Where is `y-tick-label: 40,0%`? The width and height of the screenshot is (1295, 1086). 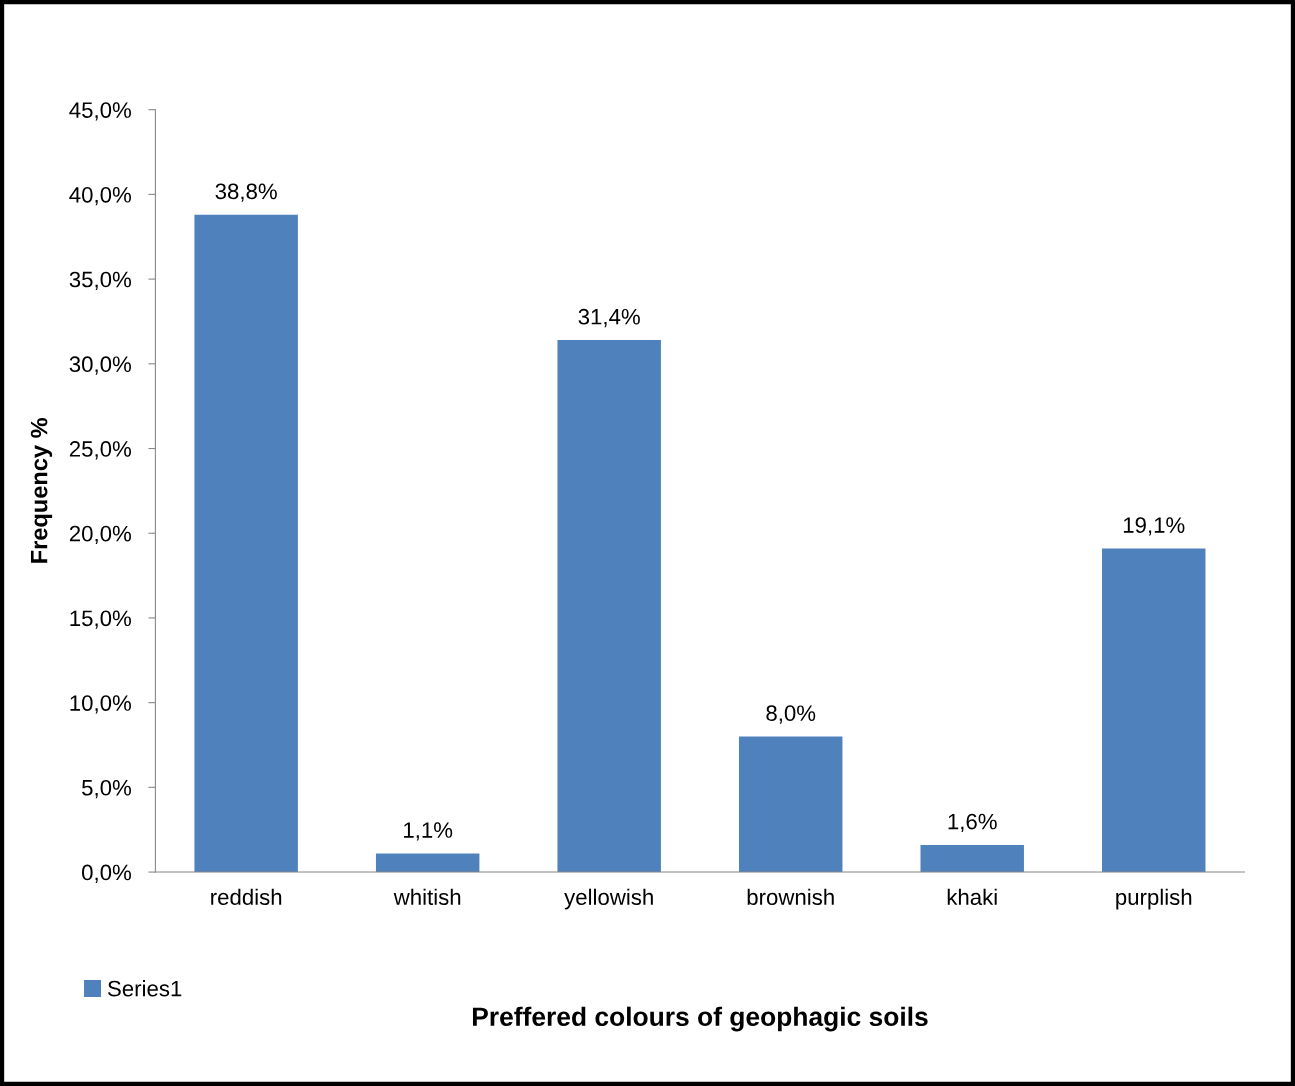
y-tick-label: 40,0% is located at coordinates (100, 196).